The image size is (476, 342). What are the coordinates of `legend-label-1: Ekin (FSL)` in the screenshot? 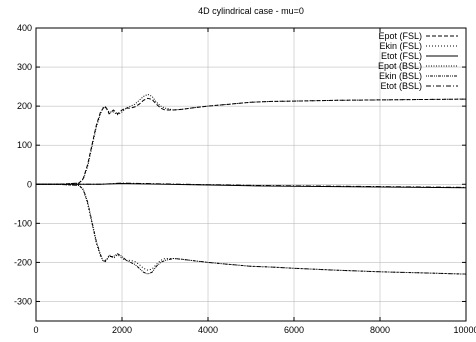 It's located at (400, 46).